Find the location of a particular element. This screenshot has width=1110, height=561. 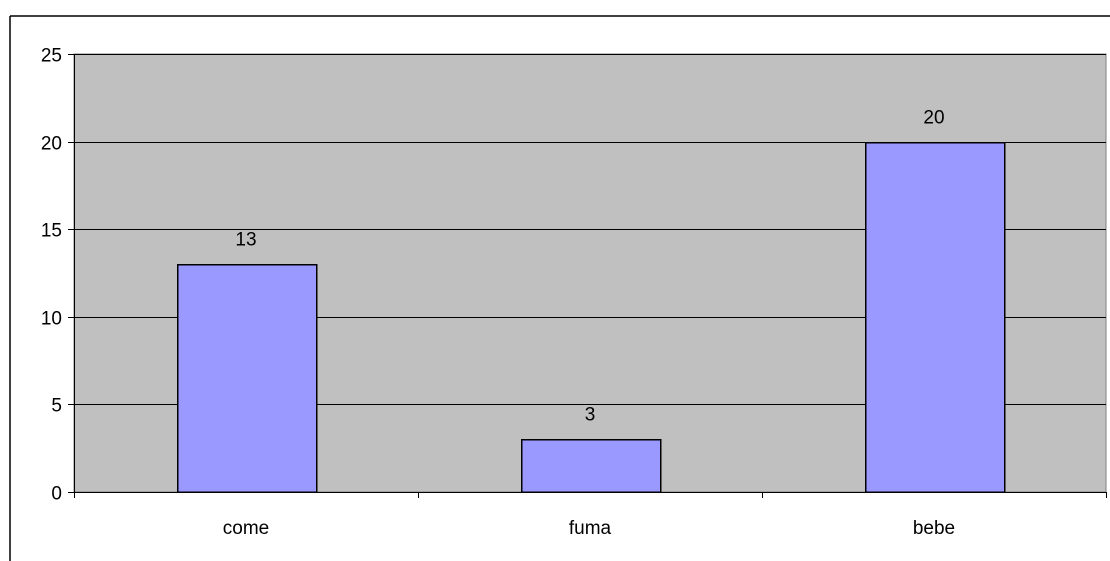

x-tick-label-fuma: fuma is located at coordinates (590, 528).